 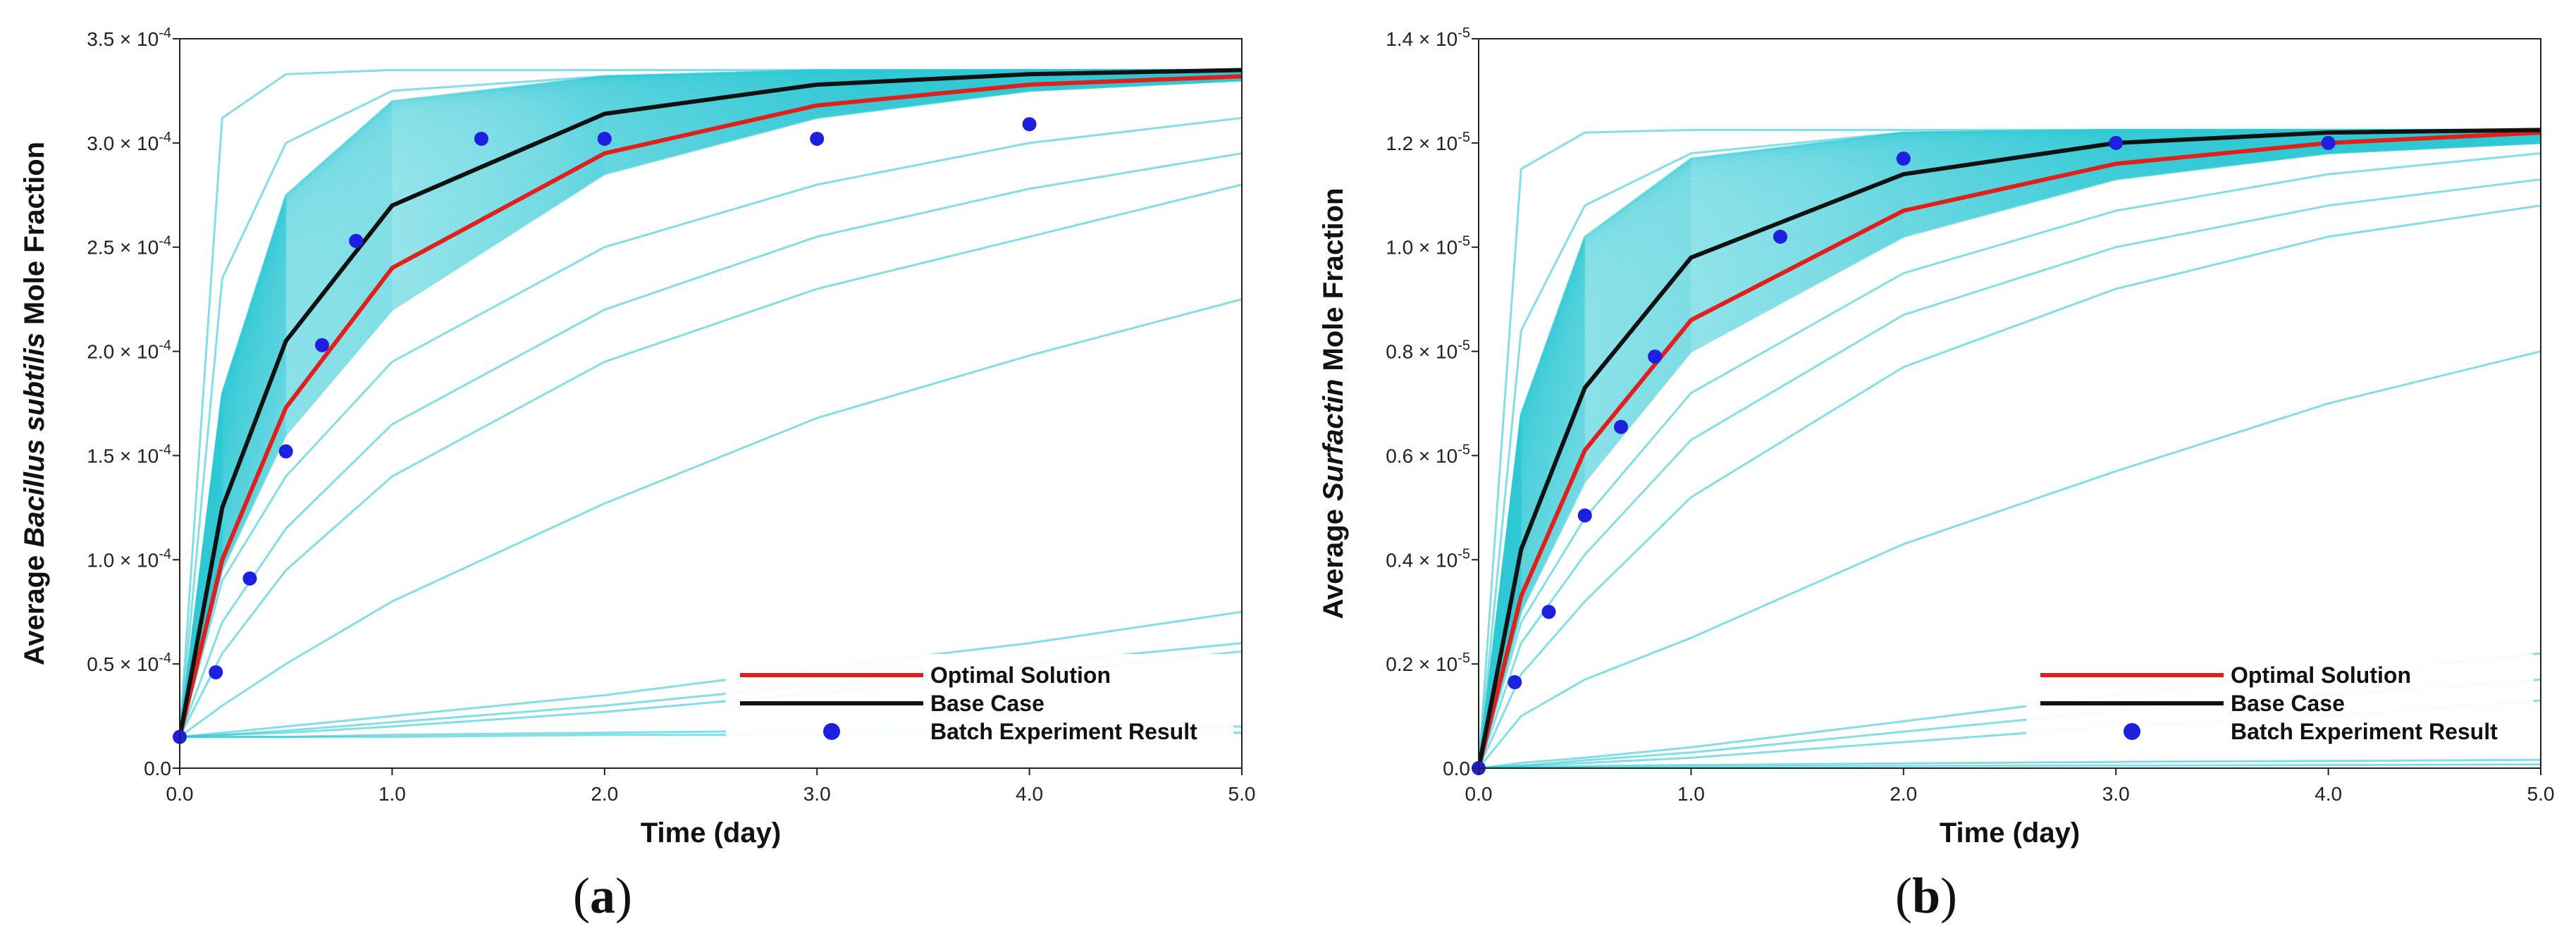 I want to click on y-tick-label: 0.8 × 10⁻⁵, so click(x=1428, y=350).